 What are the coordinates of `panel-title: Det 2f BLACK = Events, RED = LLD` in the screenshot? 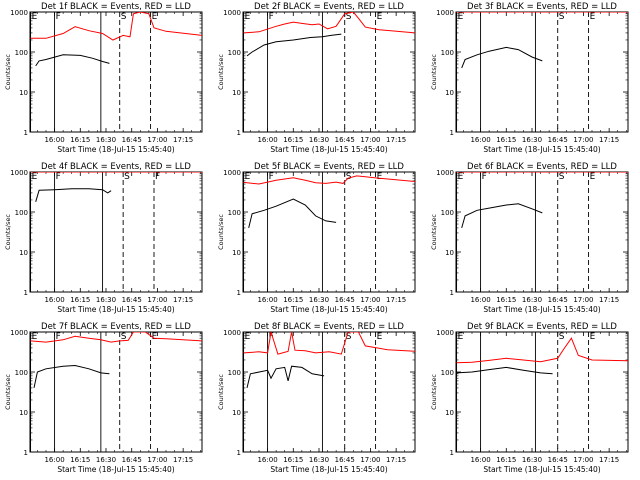 It's located at (329, 7).